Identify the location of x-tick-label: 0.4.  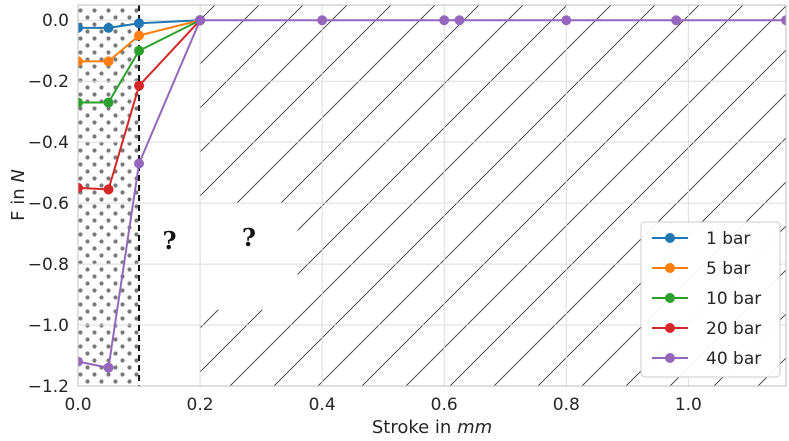
(322, 405).